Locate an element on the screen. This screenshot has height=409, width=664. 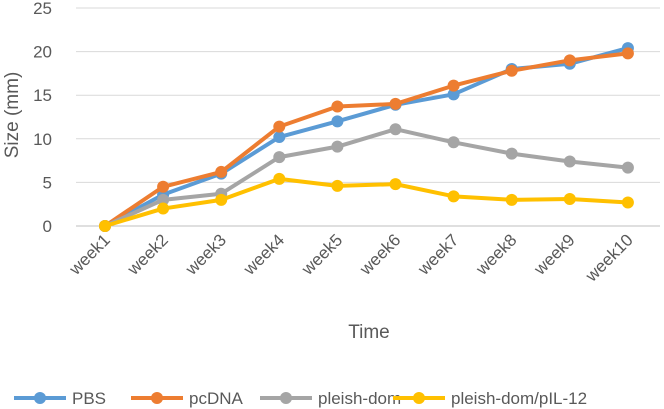
x-tick-label: week5 is located at coordinates (321, 254).